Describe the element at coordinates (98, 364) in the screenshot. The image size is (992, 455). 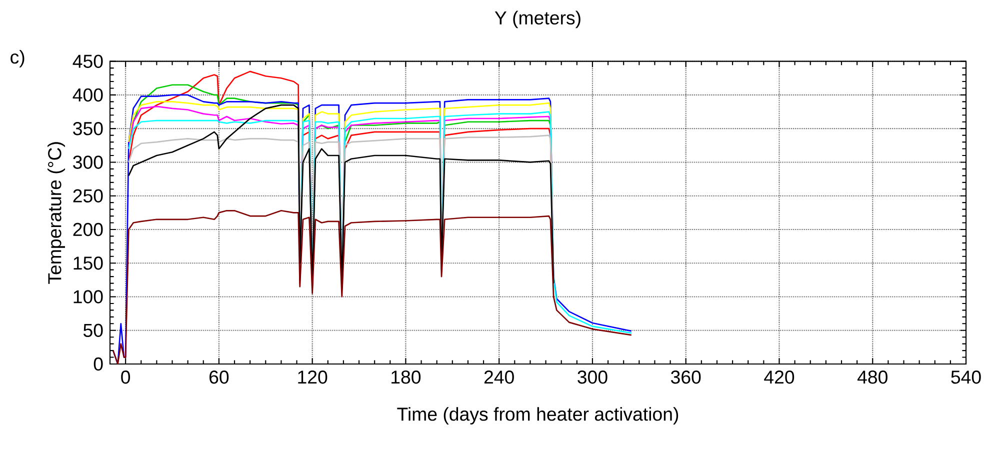
I see `y-tick-label: 0` at that location.